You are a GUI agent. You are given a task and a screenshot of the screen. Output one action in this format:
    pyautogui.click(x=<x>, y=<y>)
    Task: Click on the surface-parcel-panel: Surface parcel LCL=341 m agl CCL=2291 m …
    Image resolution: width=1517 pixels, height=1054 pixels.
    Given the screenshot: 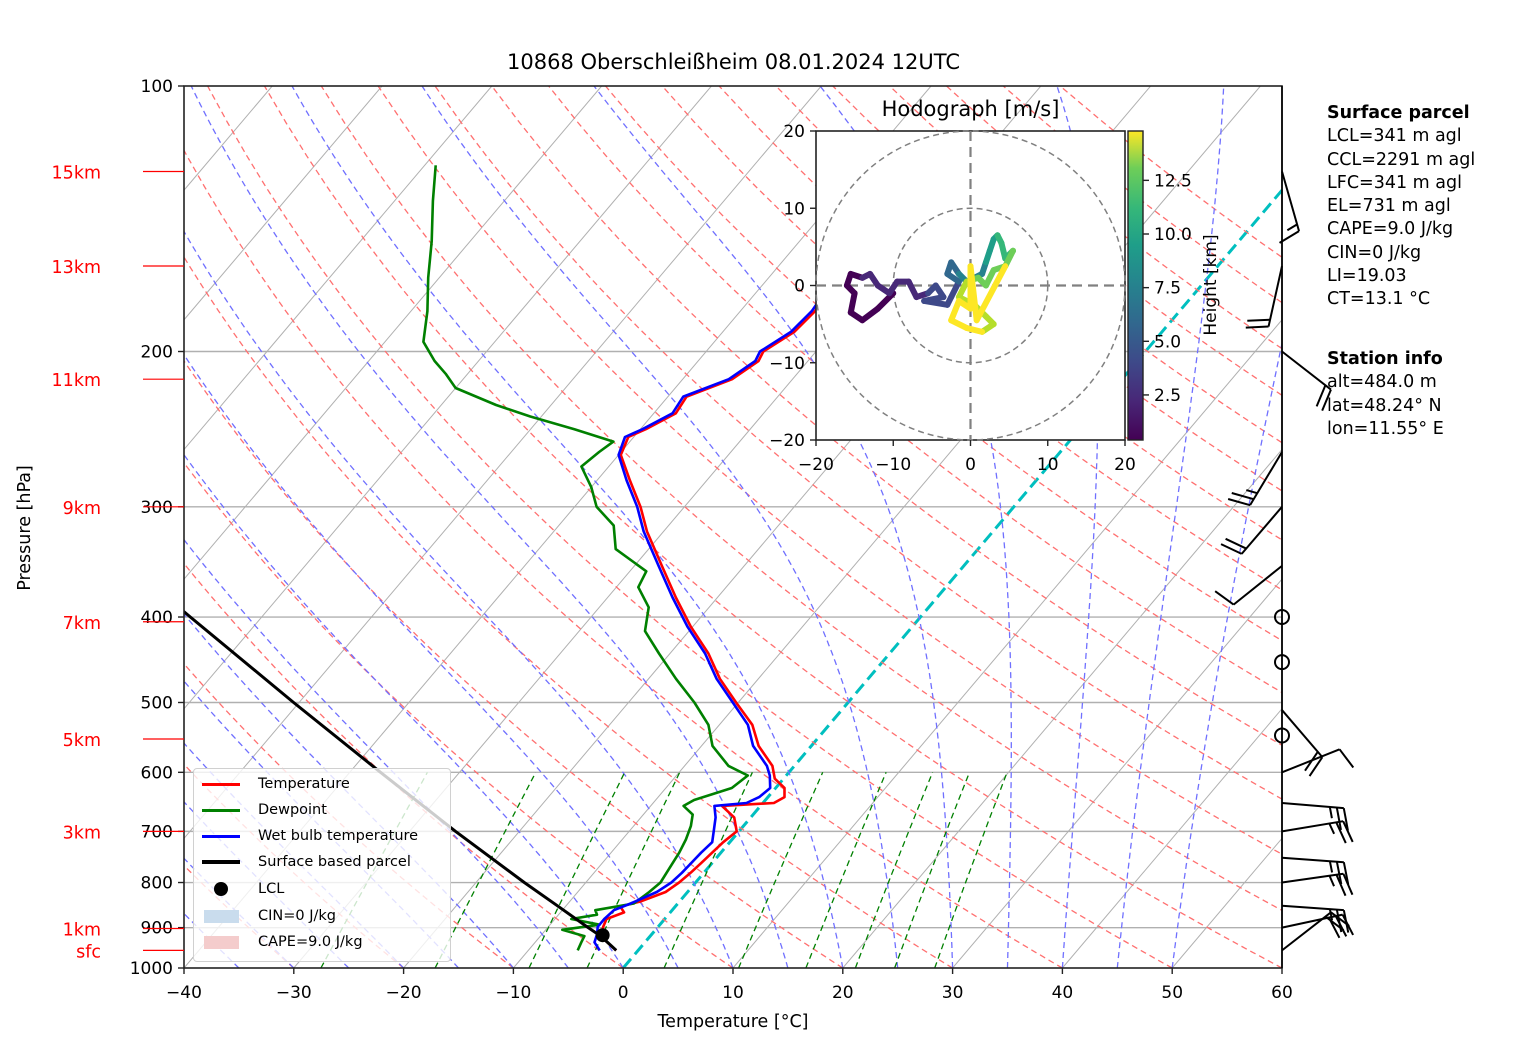 What is the action you would take?
    pyautogui.click(x=1401, y=207)
    